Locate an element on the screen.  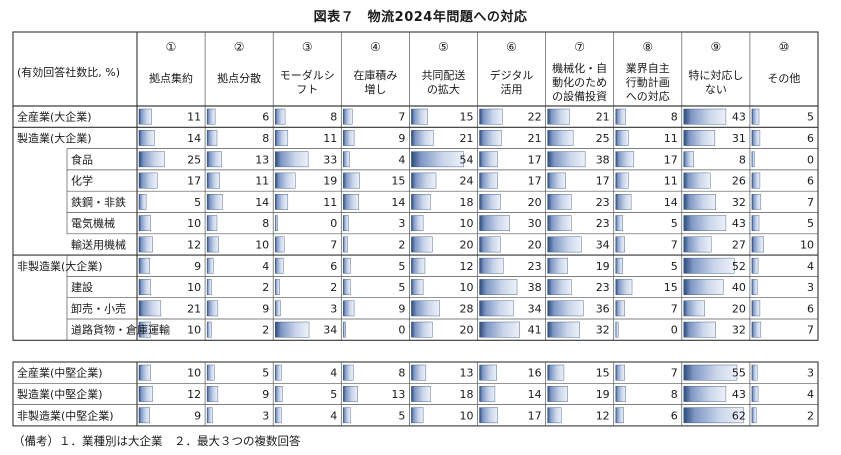
value-label: 8 is located at coordinates (401, 373).